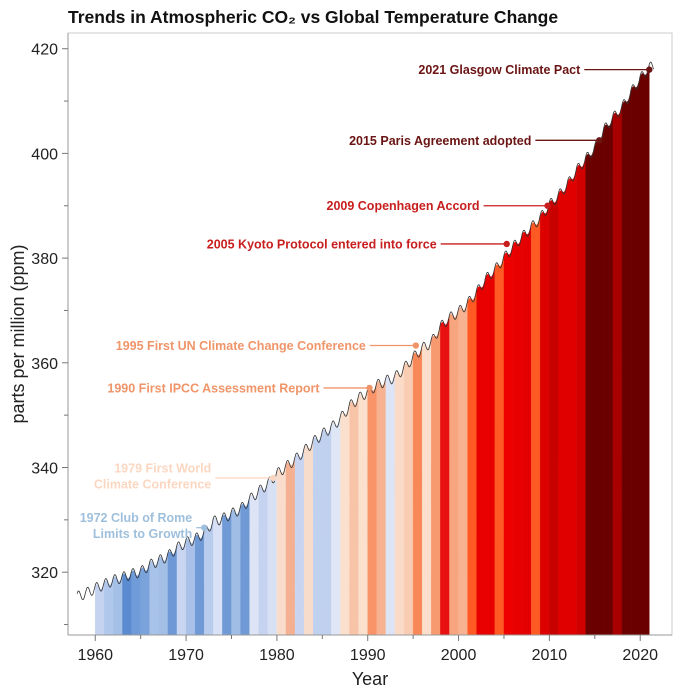 The height and width of the screenshot is (693, 700). Describe the element at coordinates (277, 655) in the screenshot. I see `x-tick-label: 1980` at that location.